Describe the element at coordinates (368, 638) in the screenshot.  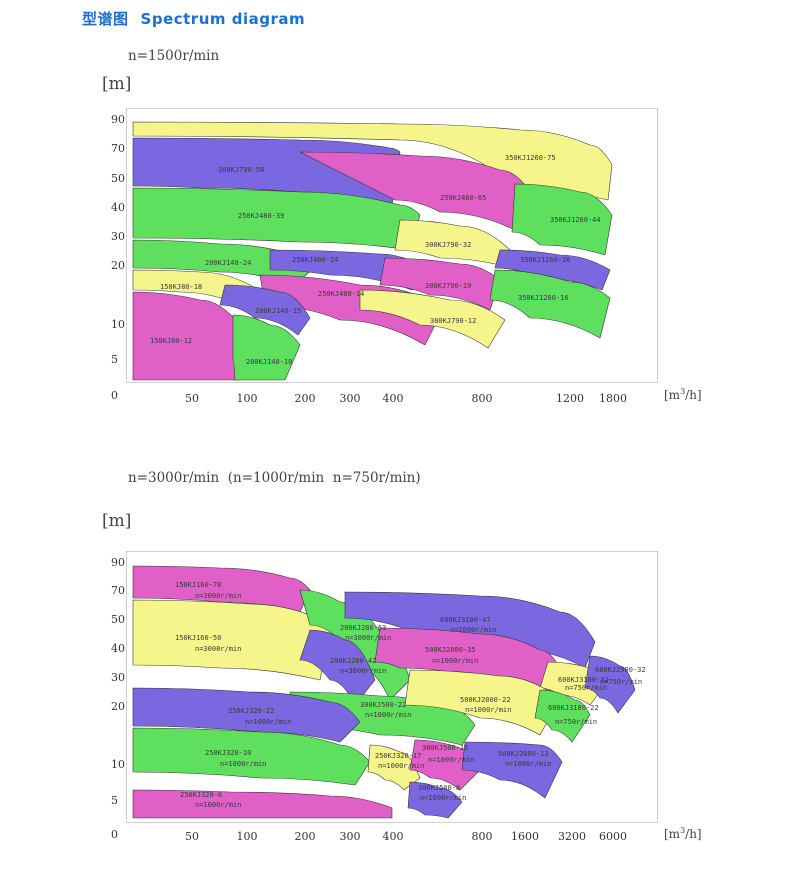
I see `speed-200kj280-63: n=3000r/min` at that location.